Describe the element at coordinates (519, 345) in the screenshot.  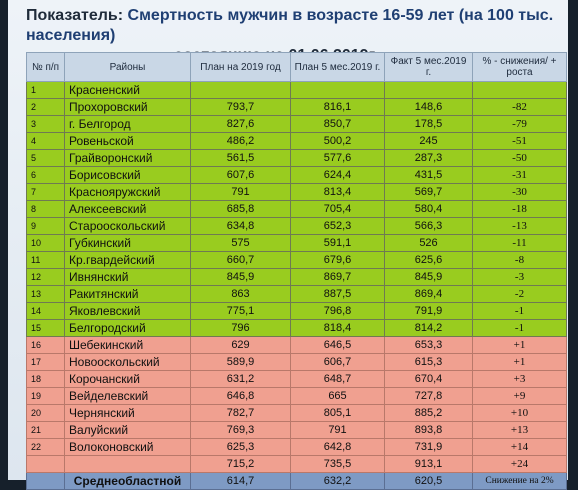
I see `percent-cell: +1` at that location.